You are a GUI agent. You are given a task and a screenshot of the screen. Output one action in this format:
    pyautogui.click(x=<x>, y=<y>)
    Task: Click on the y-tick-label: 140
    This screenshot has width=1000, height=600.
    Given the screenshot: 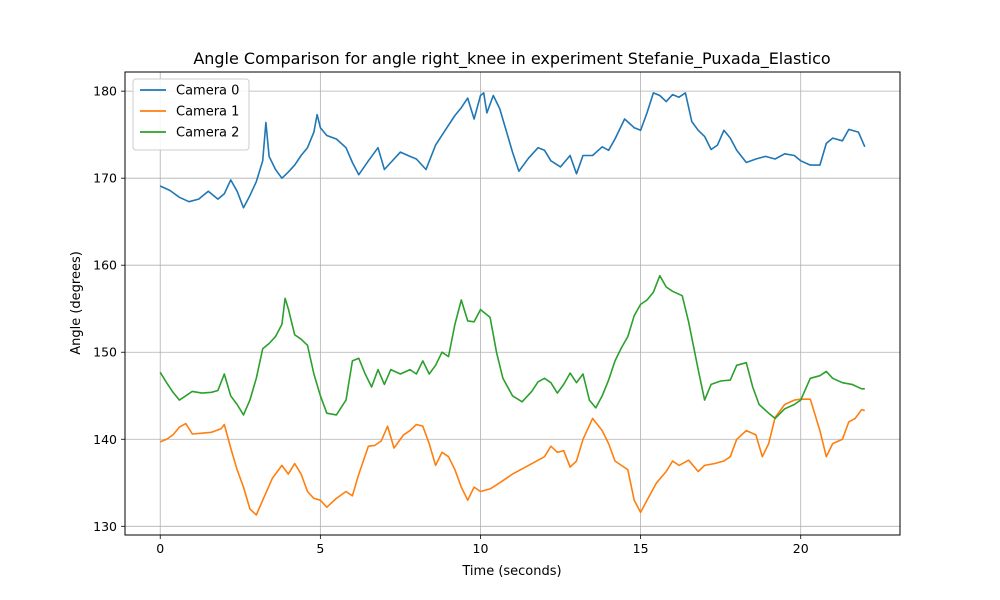 What is the action you would take?
    pyautogui.click(x=105, y=439)
    